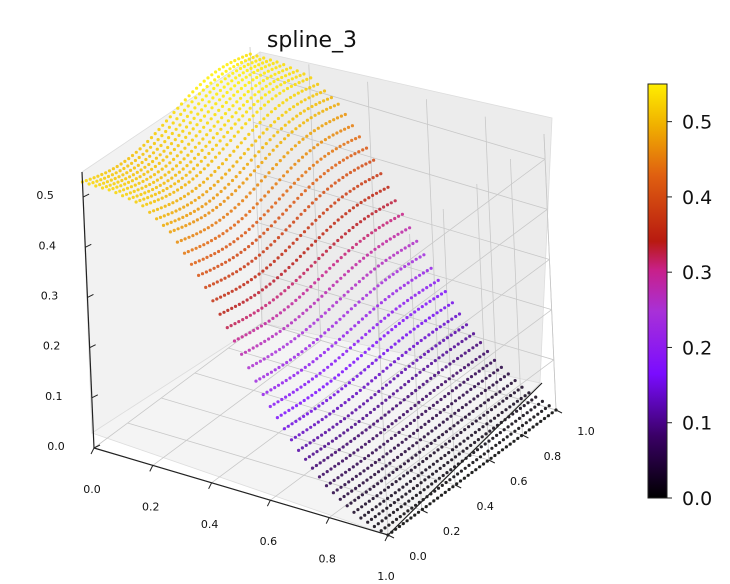  I want to click on colorbar-tick-label: 0.3, so click(697, 273).